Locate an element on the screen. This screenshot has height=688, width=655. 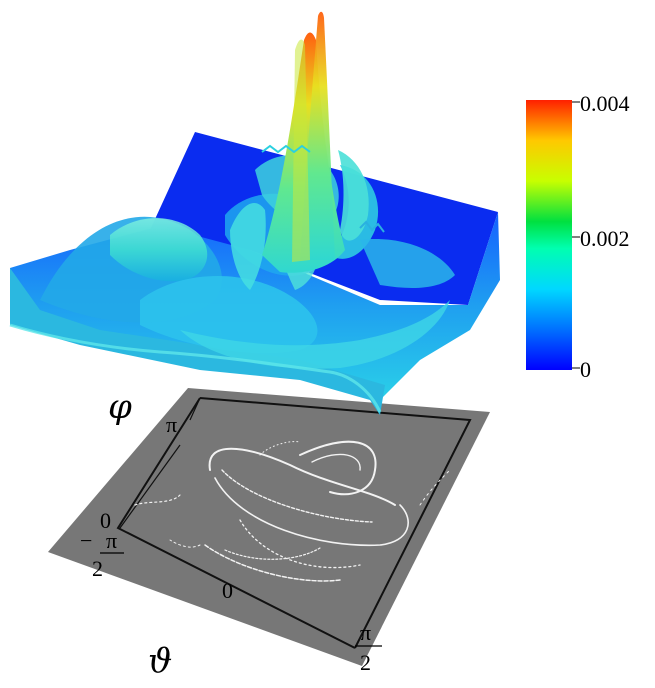
colorbar: 0.004 0.002 0 is located at coordinates (578, 236).